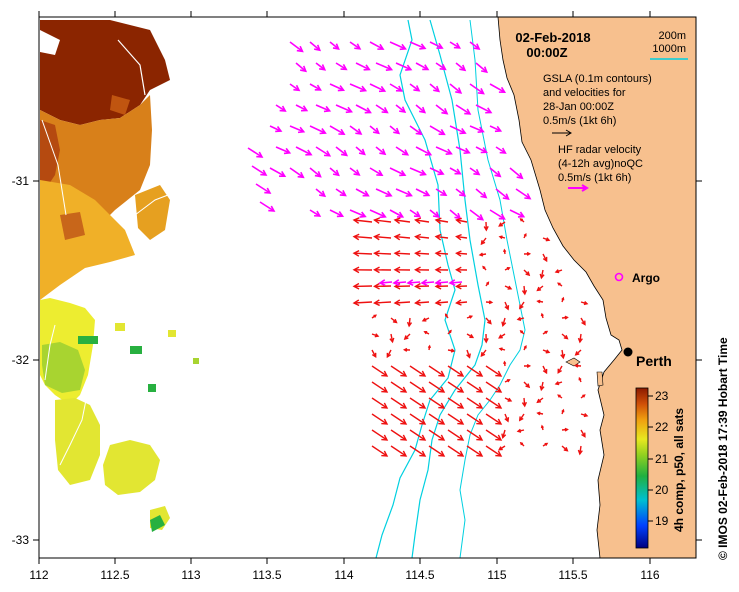  I want to click on hf-legend-line2: (4-12h avg)noQC, so click(600, 164).